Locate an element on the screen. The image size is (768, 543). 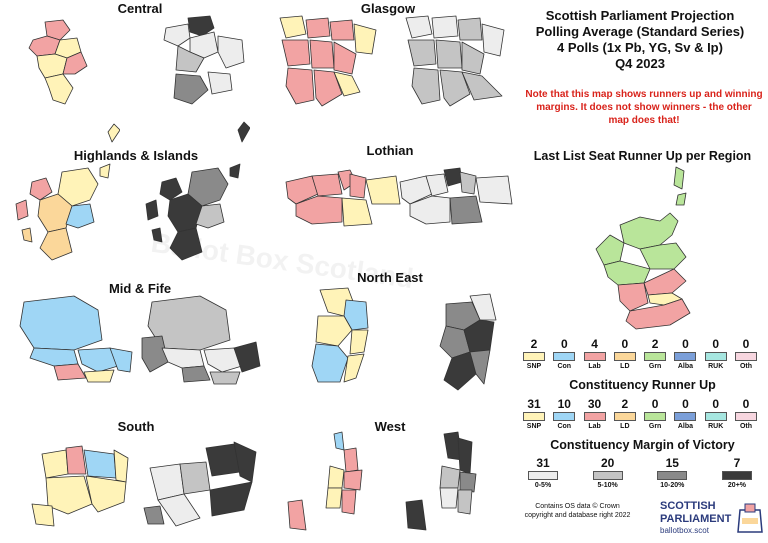
logo-line-2: PARLIAMENT is located at coordinates (696, 519).